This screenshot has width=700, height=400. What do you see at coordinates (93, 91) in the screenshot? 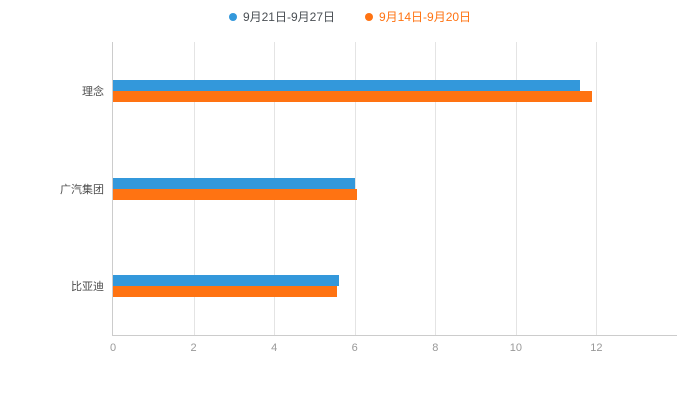
I see `y-category-label: 理念` at bounding box center [93, 91].